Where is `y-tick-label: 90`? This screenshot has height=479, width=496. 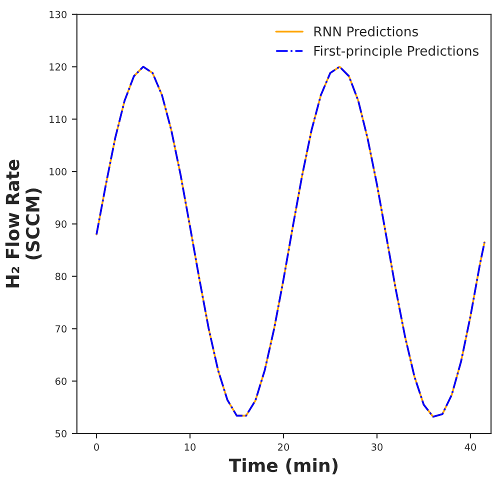
y-tick-label: 90 is located at coordinates (61, 224).